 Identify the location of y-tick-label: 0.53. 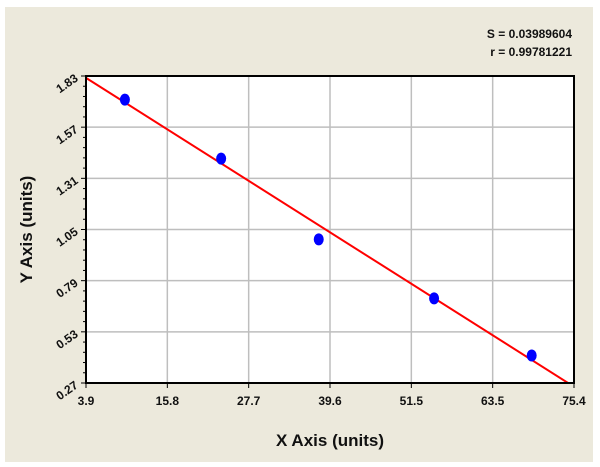
(66, 339).